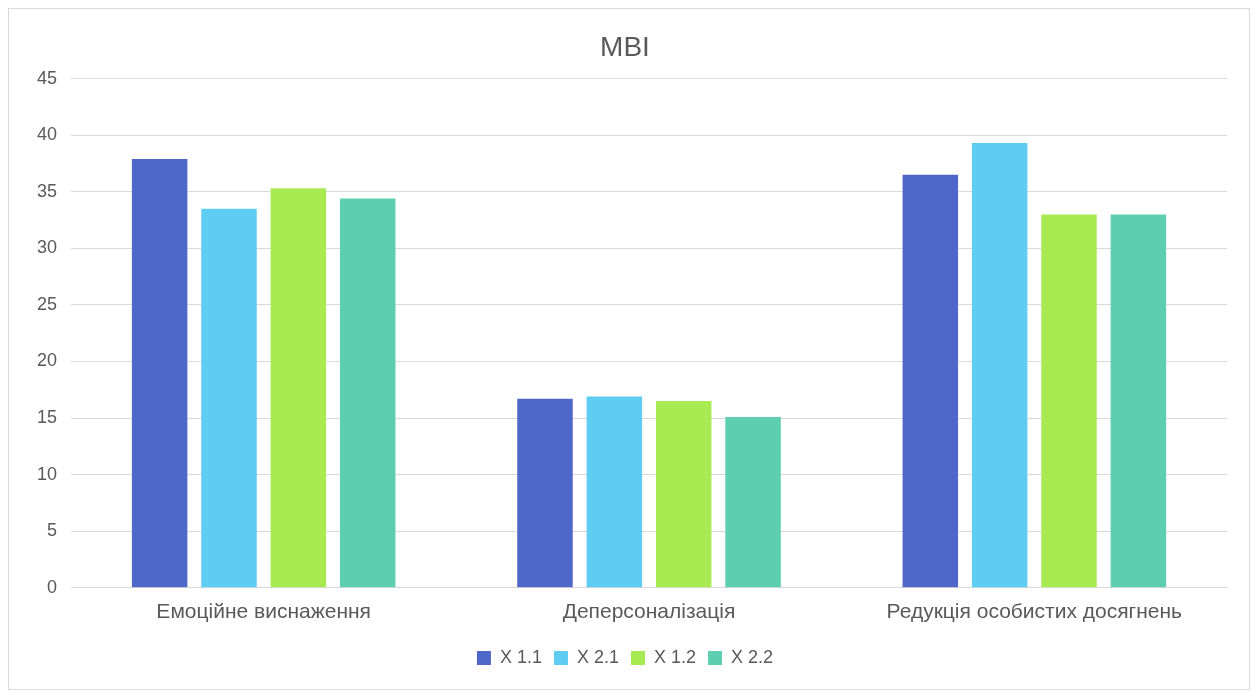 This screenshot has width=1256, height=696. I want to click on y-tick-label: 0, so click(52, 586).